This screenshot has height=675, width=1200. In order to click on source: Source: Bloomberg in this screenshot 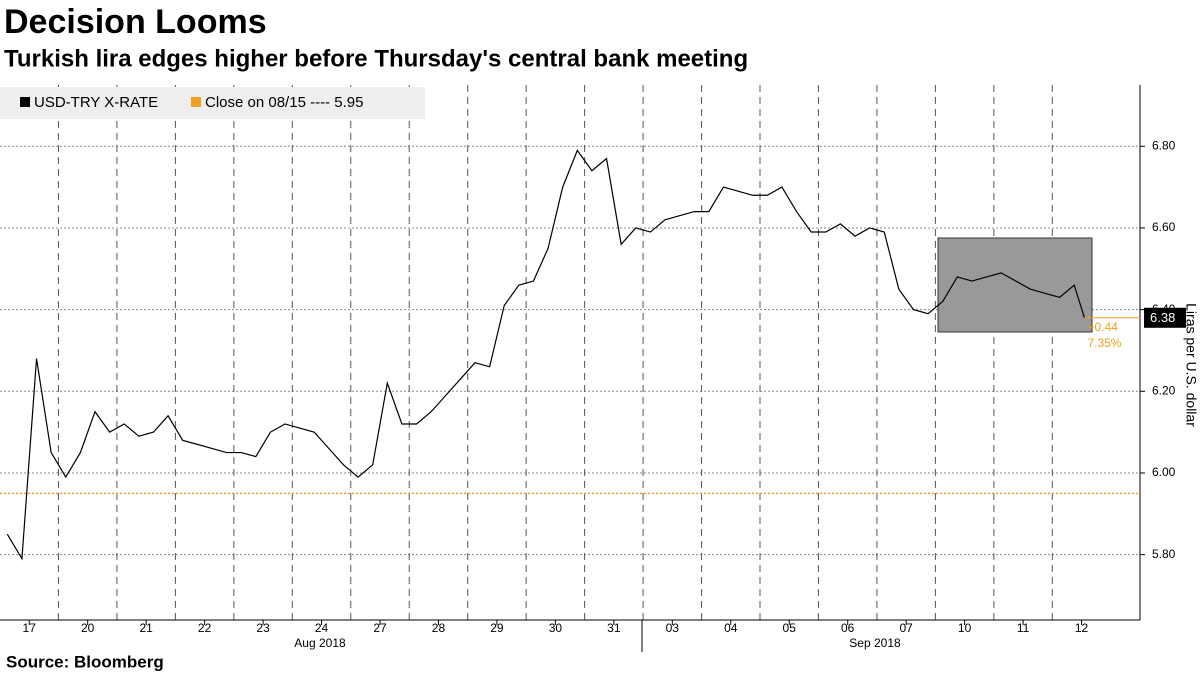, I will do `click(85, 661)`.